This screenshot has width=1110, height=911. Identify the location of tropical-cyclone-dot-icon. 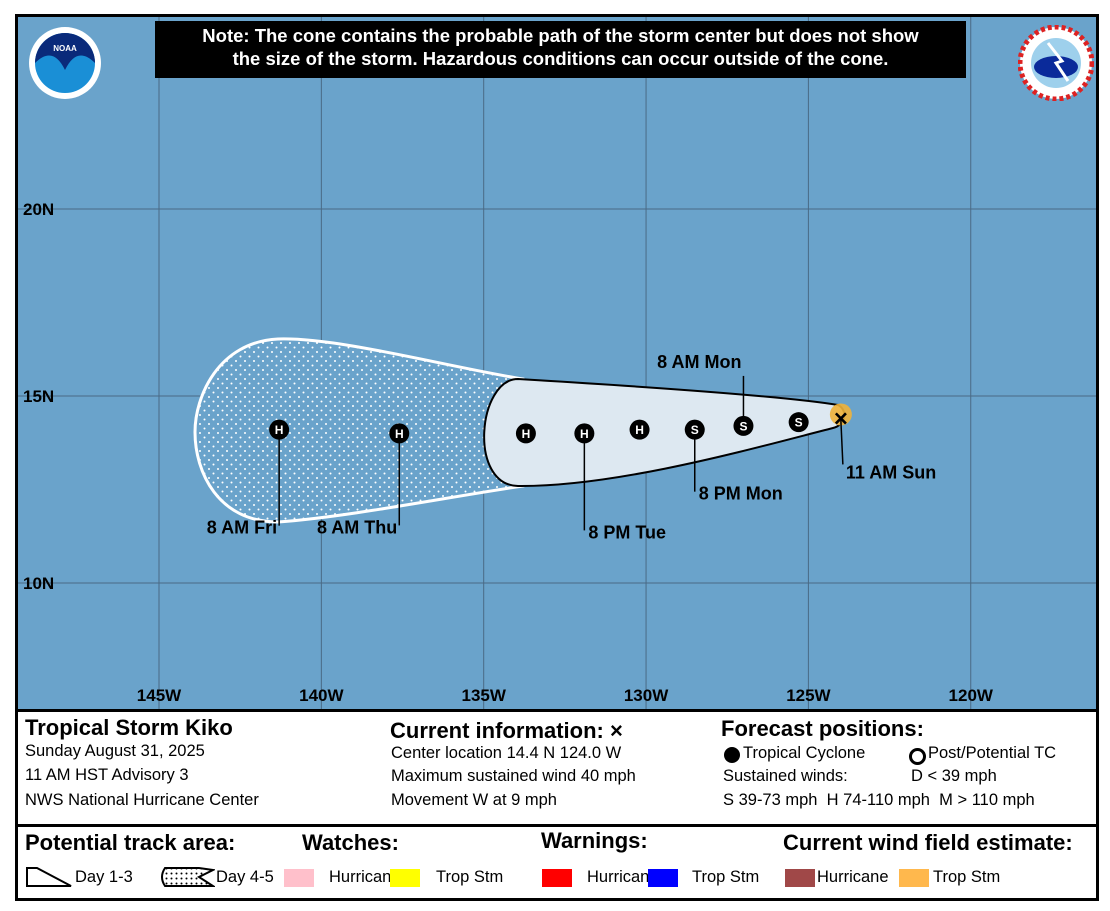
(732, 755).